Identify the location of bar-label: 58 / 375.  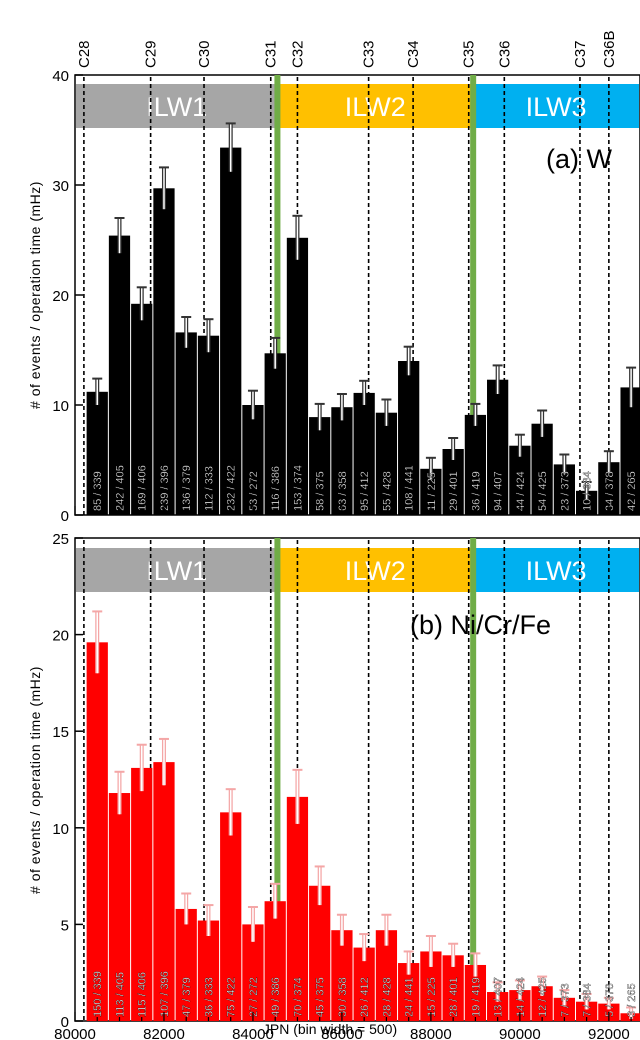
(321, 491).